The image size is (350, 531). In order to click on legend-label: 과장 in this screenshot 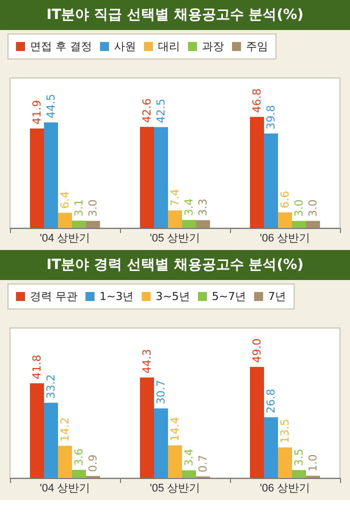, I will do `click(213, 46)`.